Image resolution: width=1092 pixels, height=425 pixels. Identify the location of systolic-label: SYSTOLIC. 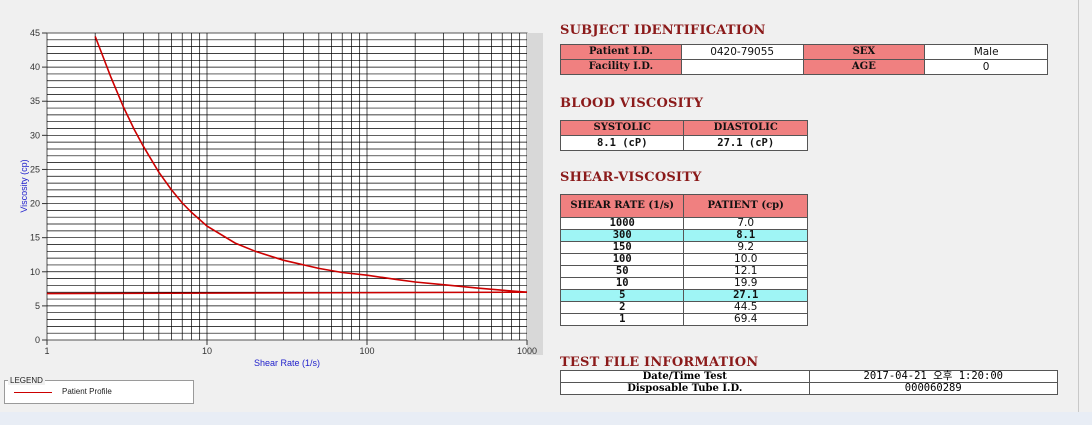
(622, 128).